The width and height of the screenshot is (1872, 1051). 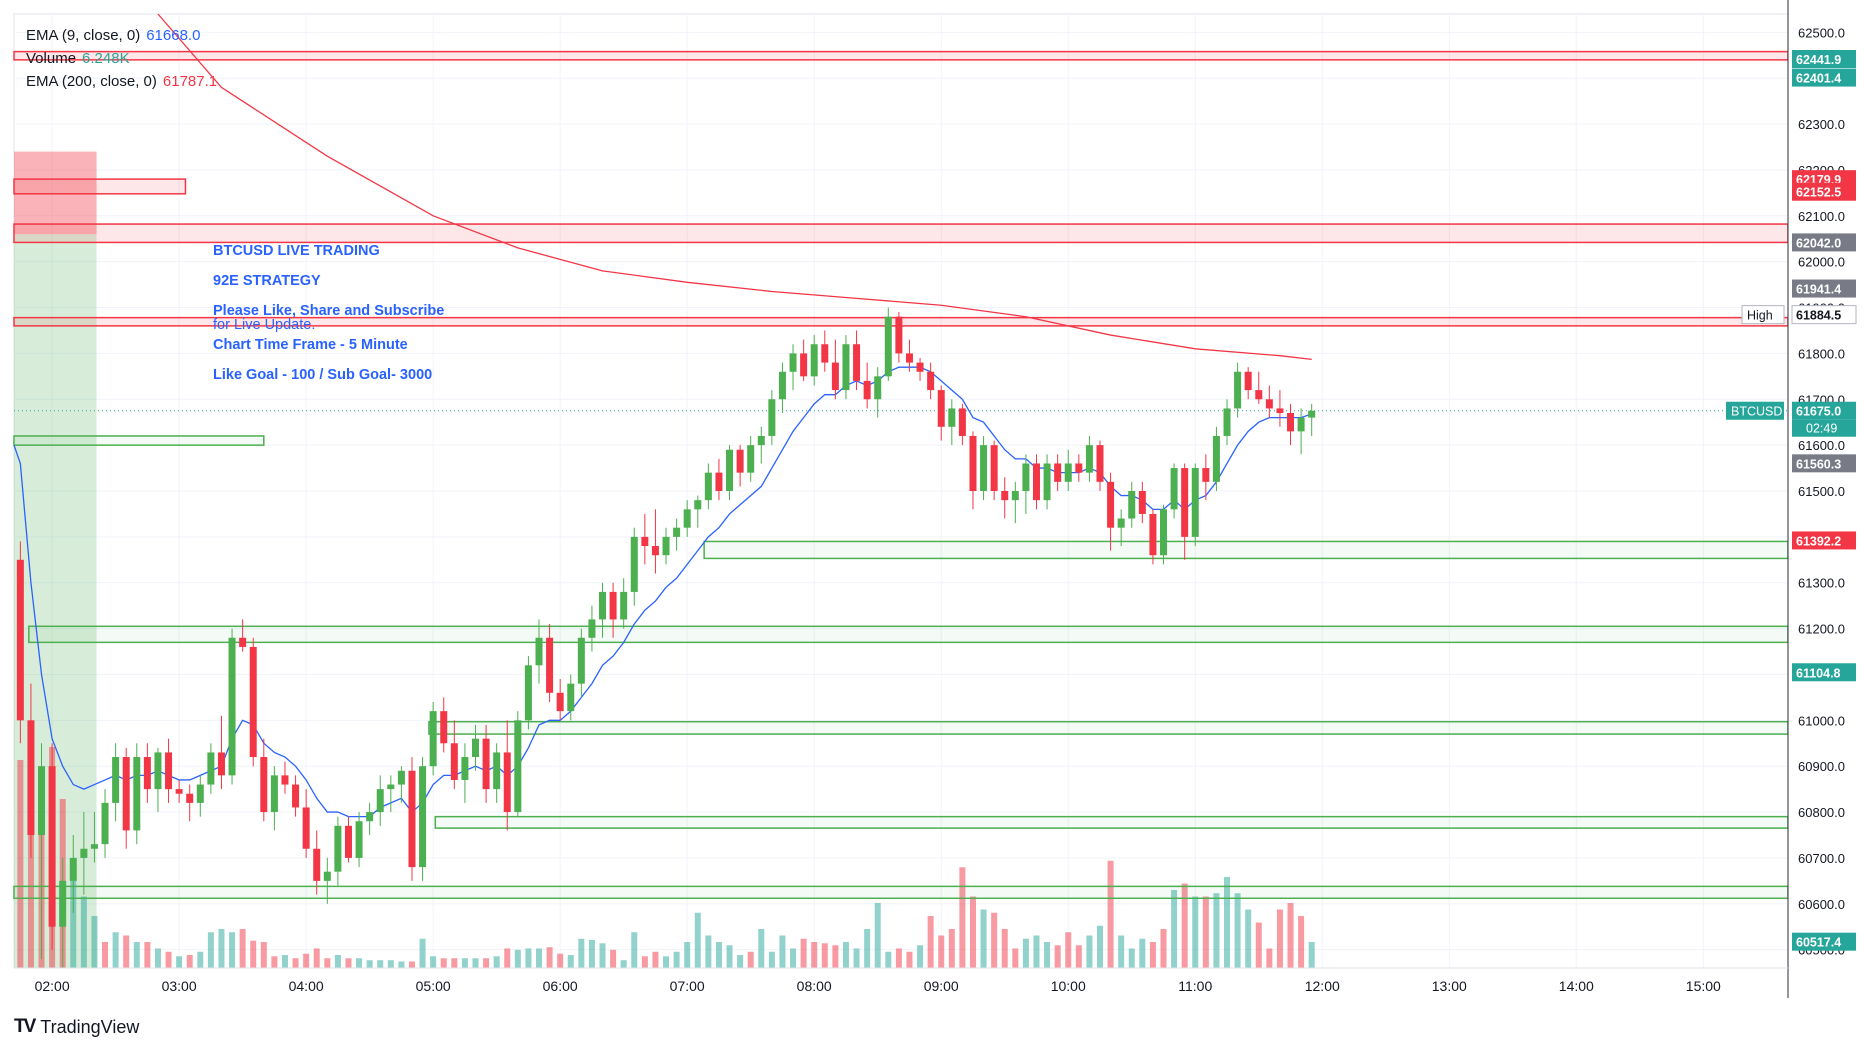 I want to click on tradingview-brand: TV TradingView, so click(x=76, y=1027).